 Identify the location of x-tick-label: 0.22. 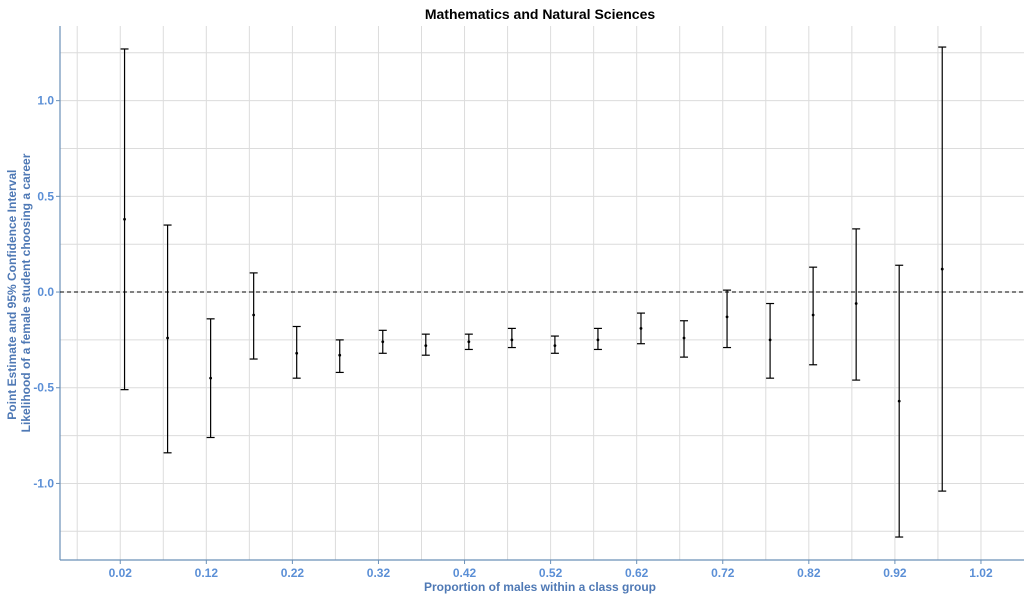
(293, 573).